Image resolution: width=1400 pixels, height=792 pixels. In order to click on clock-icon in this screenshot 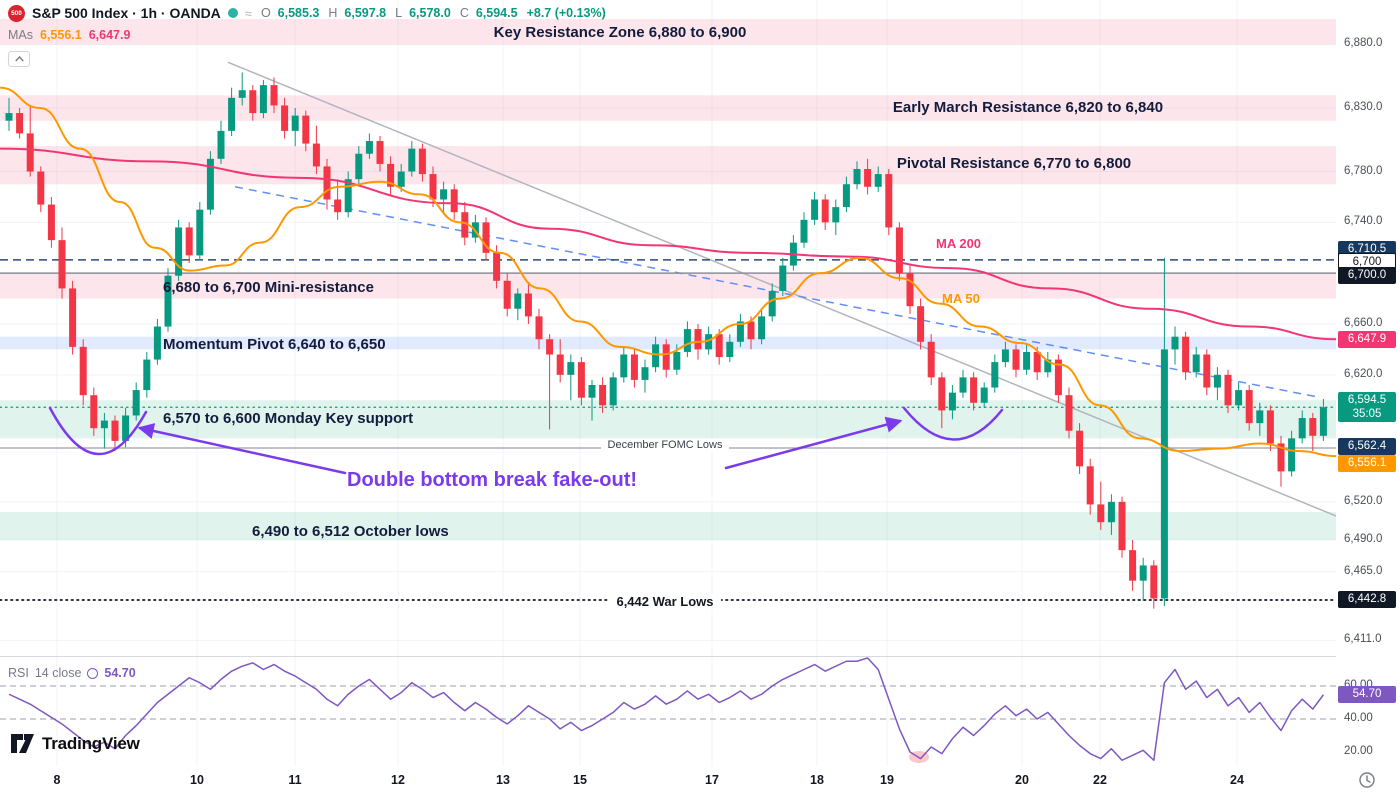, I will do `click(1367, 781)`.